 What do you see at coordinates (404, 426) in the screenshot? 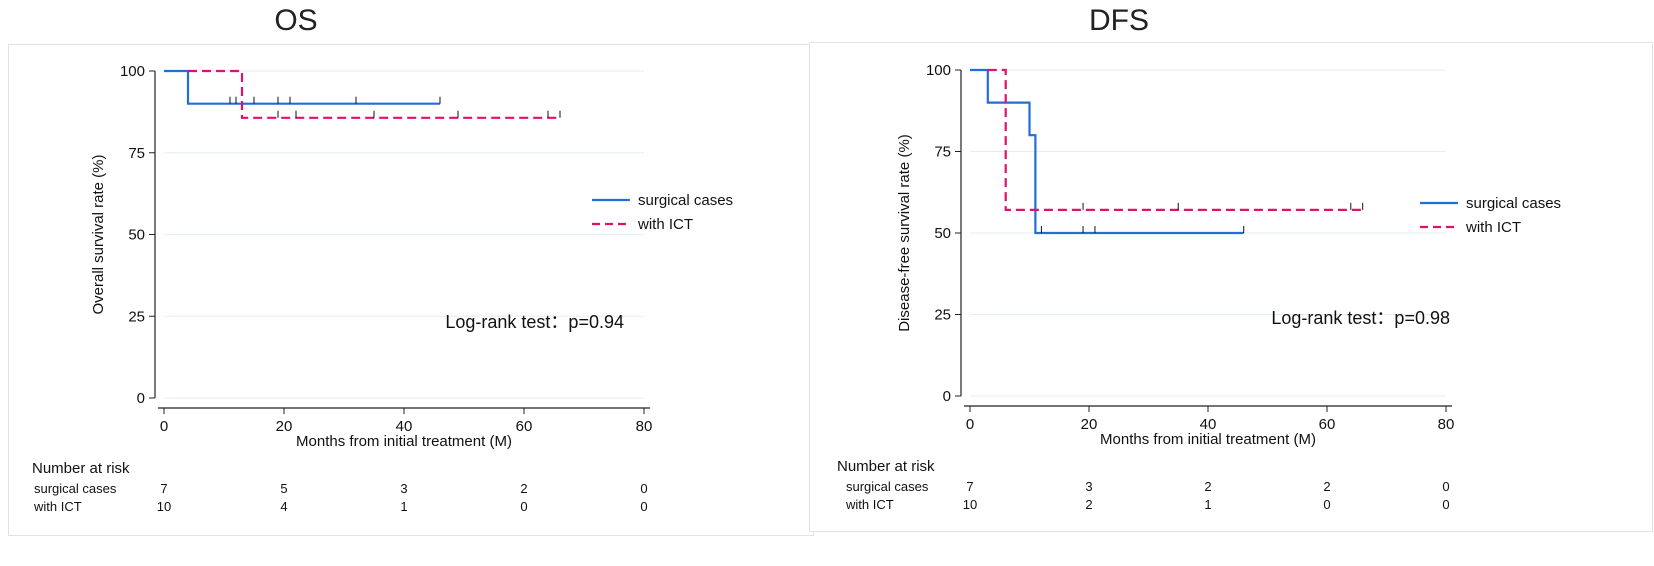
I see `os-x-tick-label-40: 40` at bounding box center [404, 426].